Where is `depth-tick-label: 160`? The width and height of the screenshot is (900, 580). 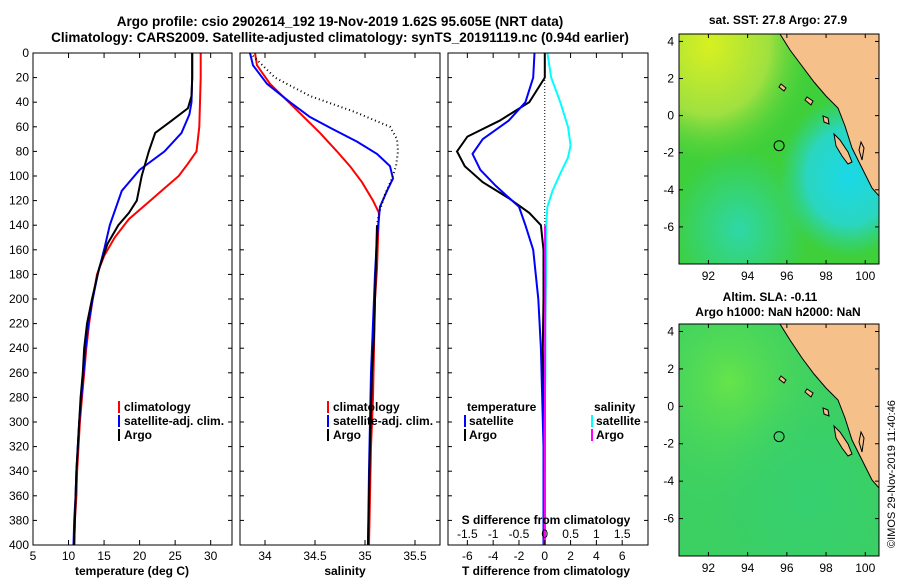 depth-tick-label: 160 is located at coordinates (19, 250).